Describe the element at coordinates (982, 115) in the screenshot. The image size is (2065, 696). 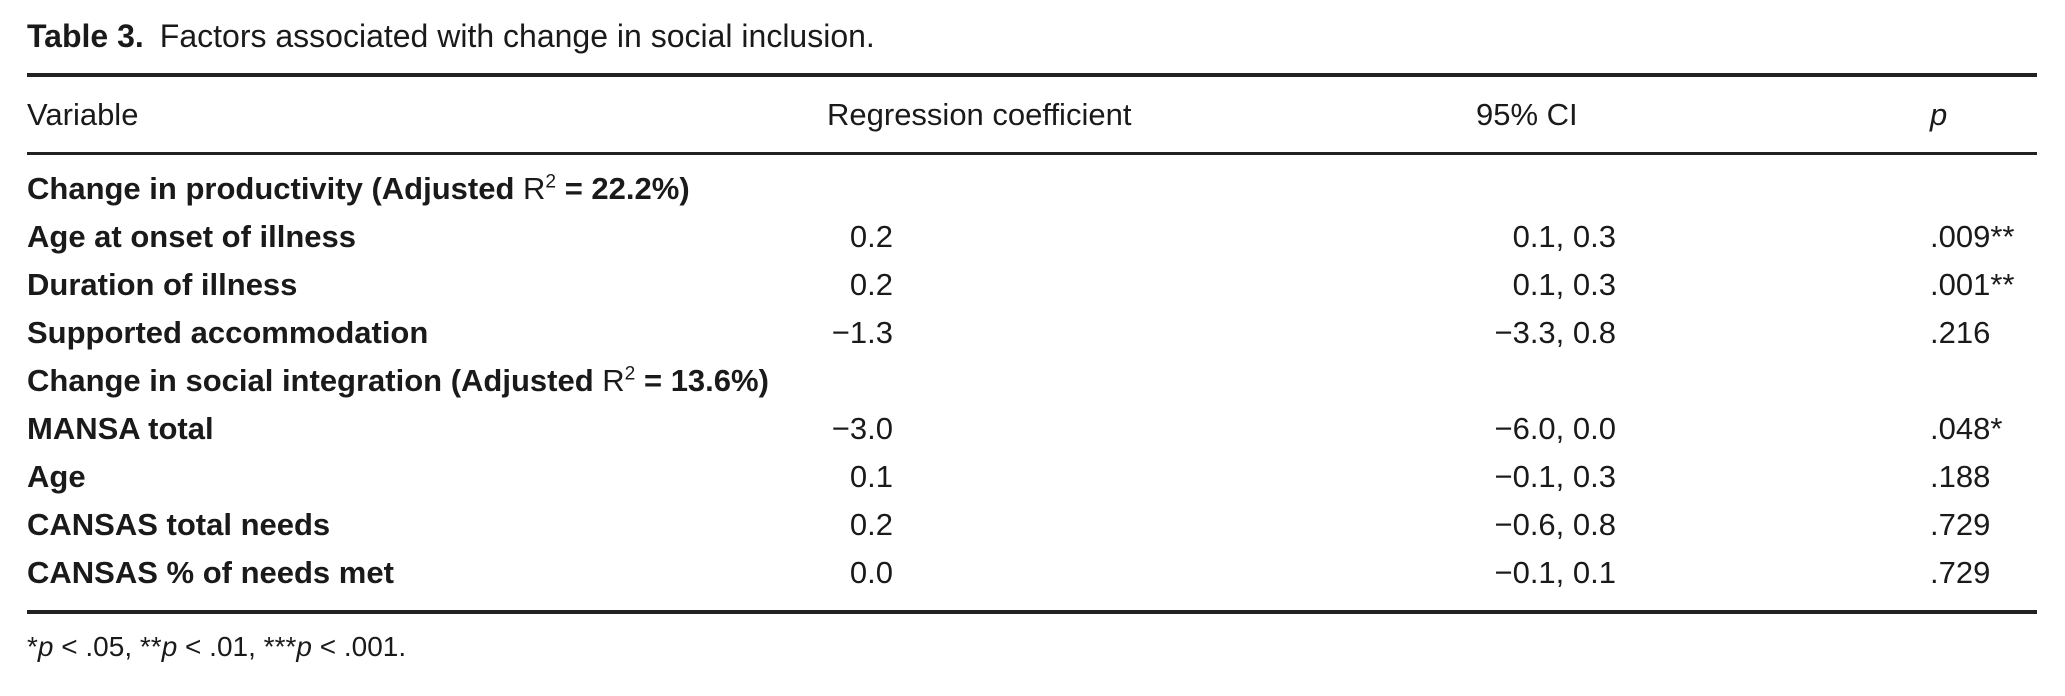
I see `col-header-regression-coefficient: Regression coefficient` at that location.